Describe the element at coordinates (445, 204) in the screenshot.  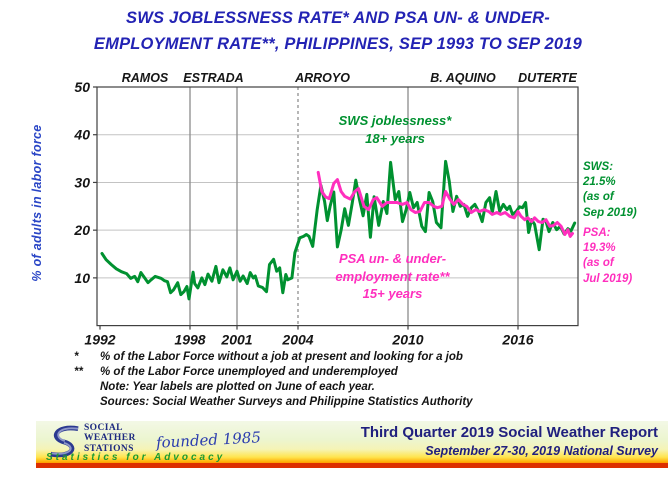
I see `psa-underemployment-line` at that location.